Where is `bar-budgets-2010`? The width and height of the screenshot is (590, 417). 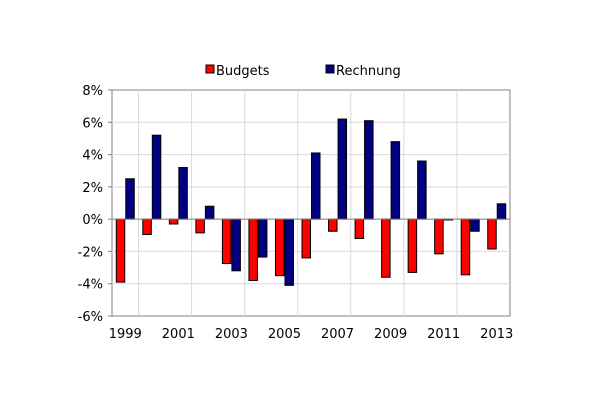 bar-budgets-2010 is located at coordinates (412, 245).